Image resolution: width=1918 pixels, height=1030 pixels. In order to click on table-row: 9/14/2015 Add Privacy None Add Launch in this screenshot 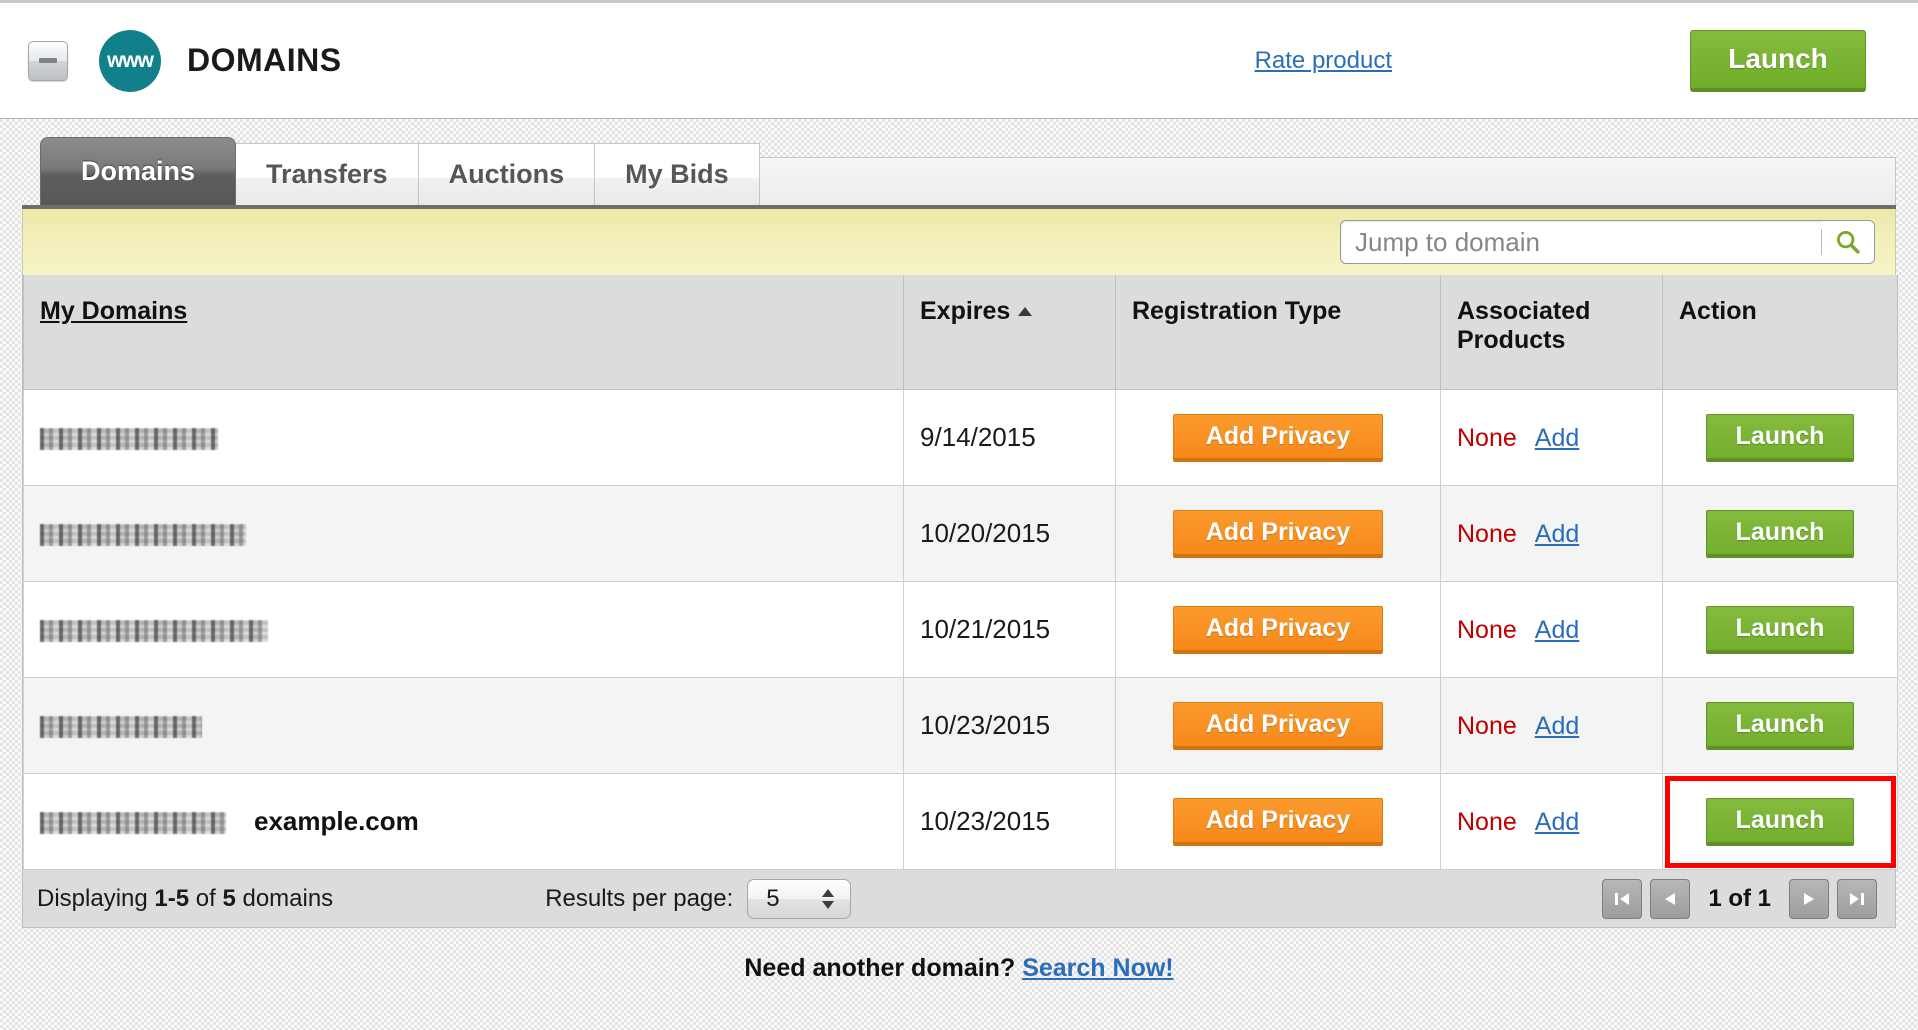, I will do `click(960, 437)`.